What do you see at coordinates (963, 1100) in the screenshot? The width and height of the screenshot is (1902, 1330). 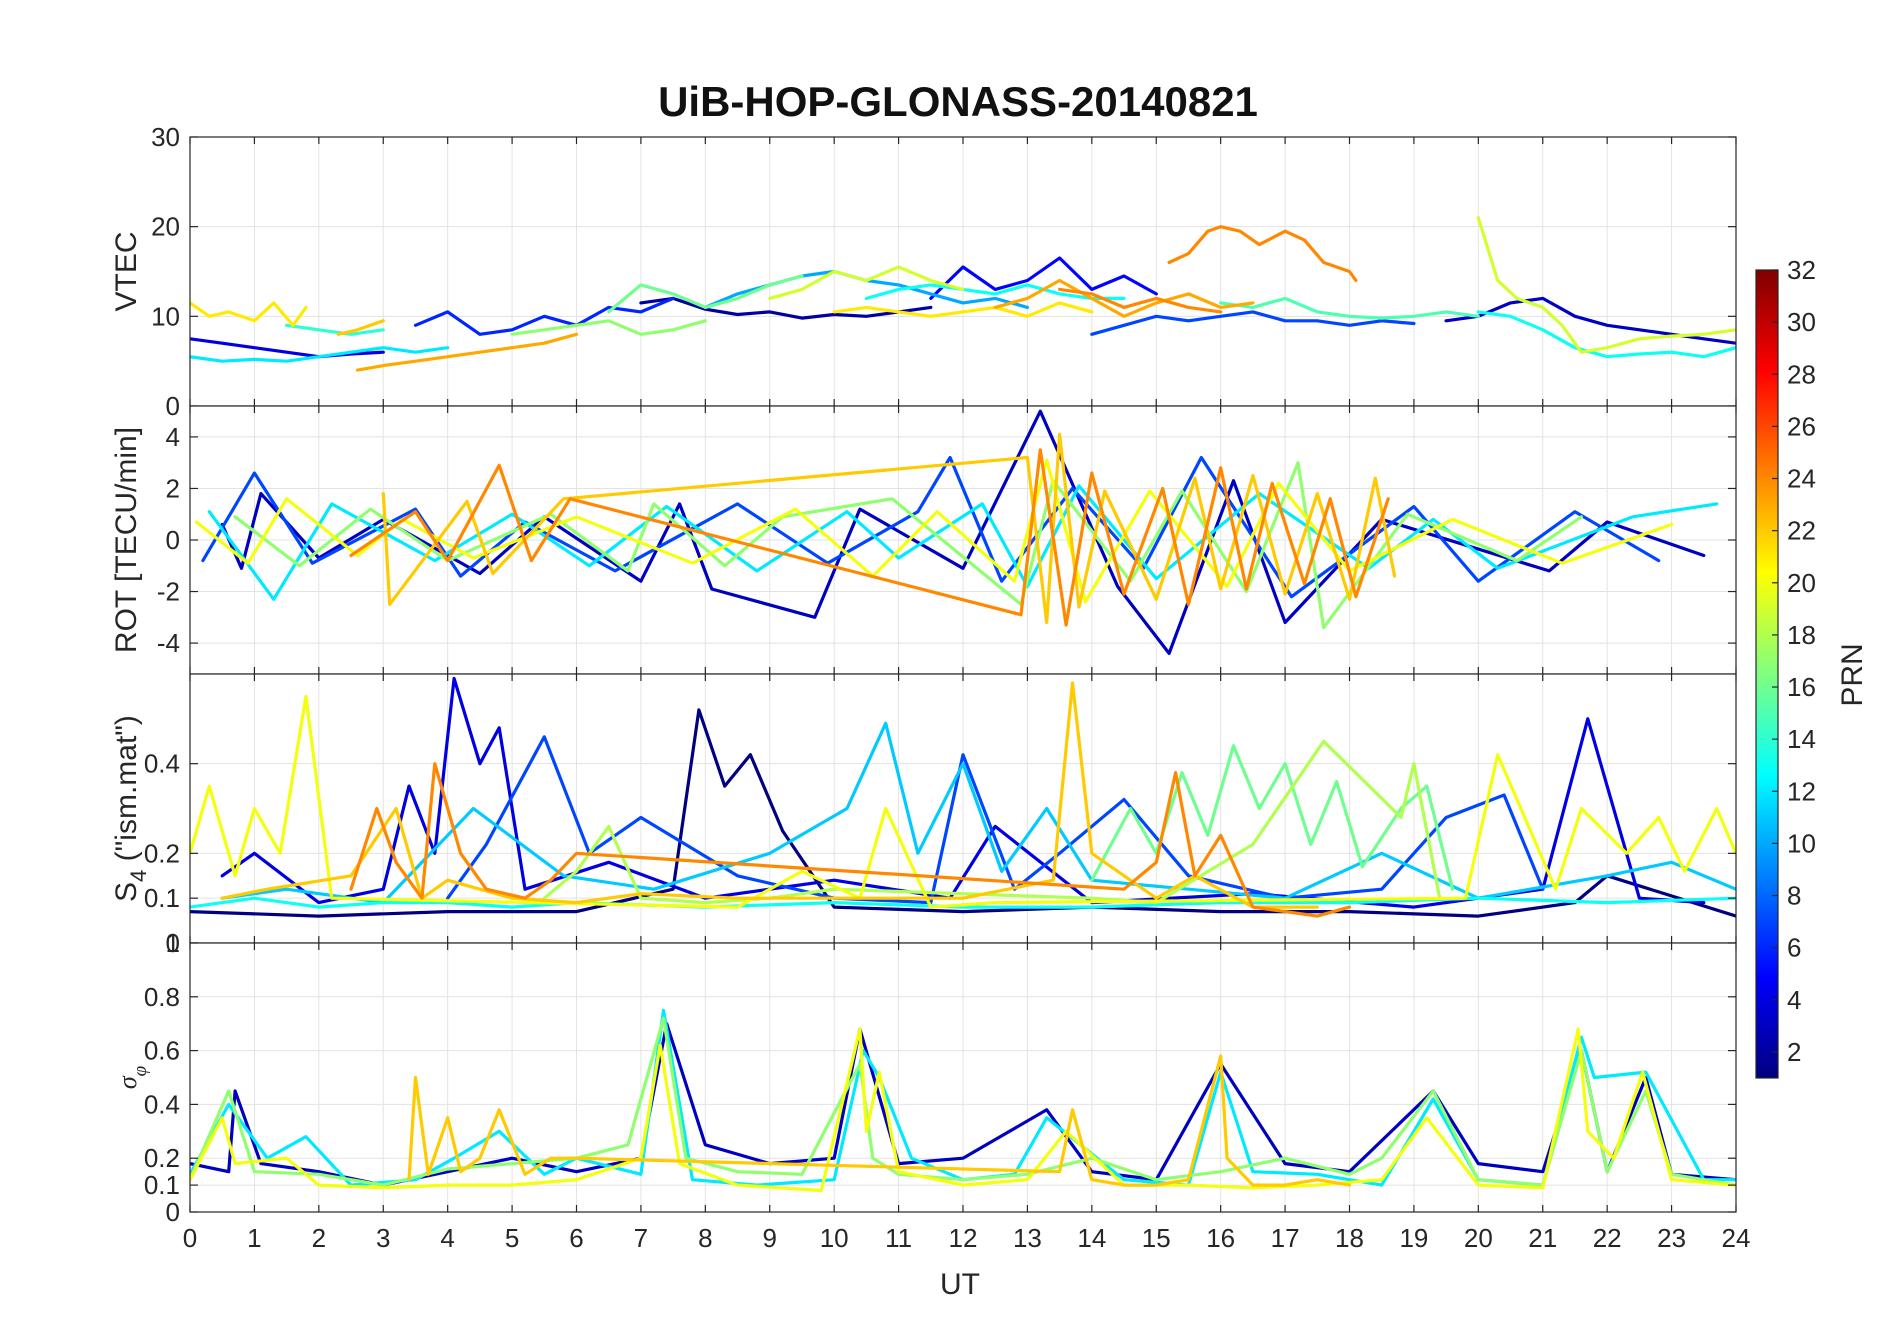 I see `panel-sigma_phi-series` at bounding box center [963, 1100].